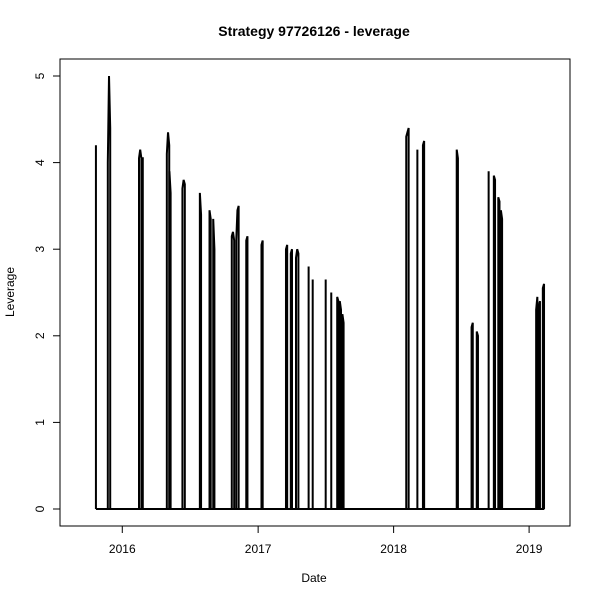 This screenshot has height=600, width=600. I want to click on y-tick-label-2: 2, so click(40, 335).